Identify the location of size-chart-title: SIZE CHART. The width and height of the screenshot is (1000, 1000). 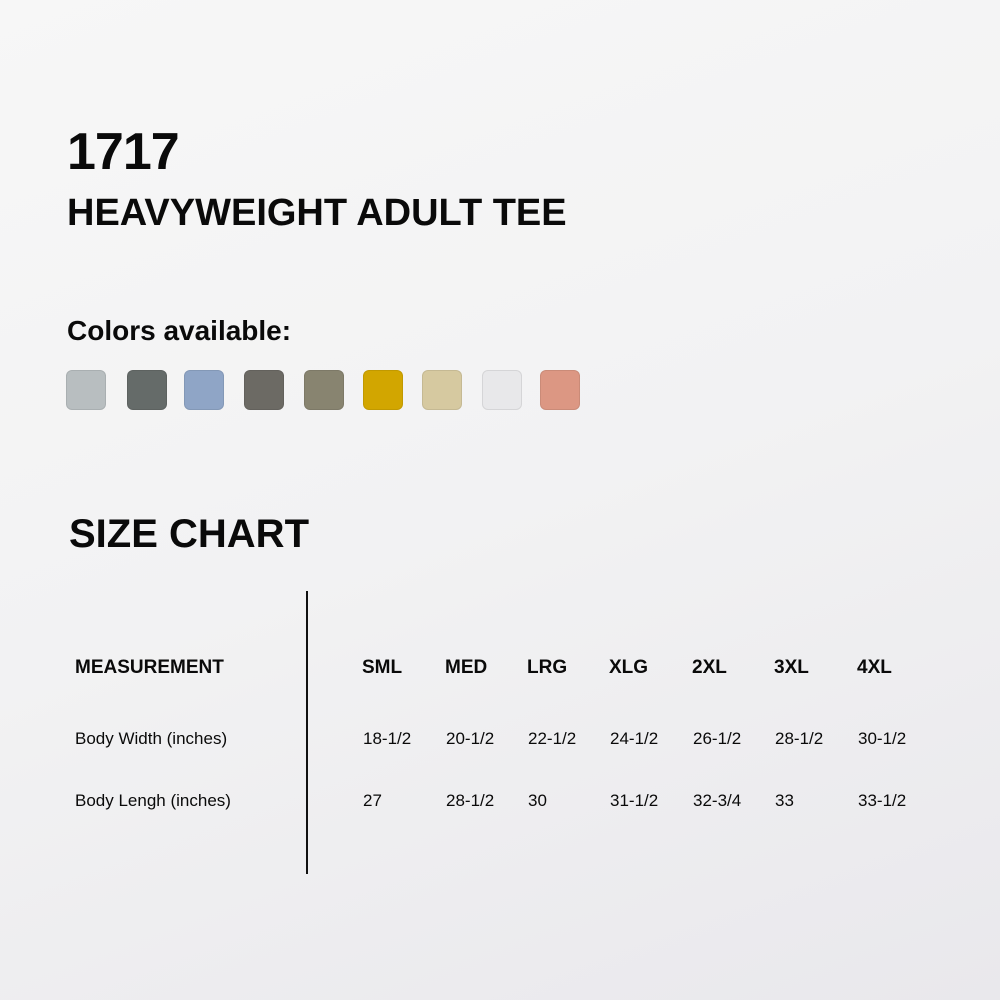
(189, 534).